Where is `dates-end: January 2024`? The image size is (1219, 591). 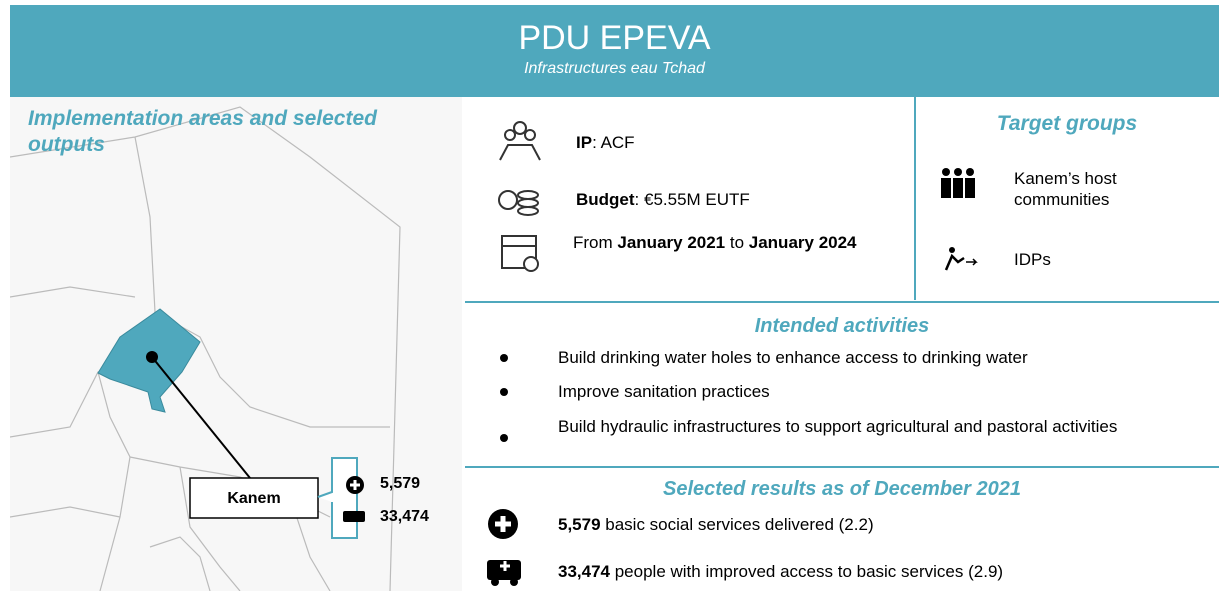 dates-end: January 2024 is located at coordinates (802, 242).